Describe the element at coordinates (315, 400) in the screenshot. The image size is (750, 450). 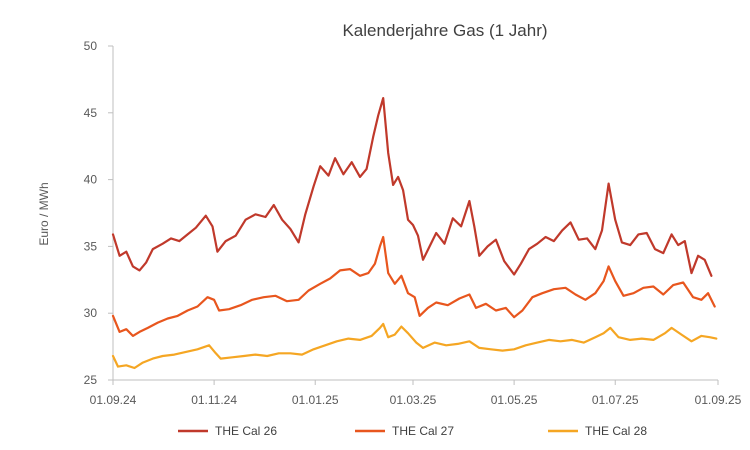
I see `x-tick-label: 01.01.25` at that location.